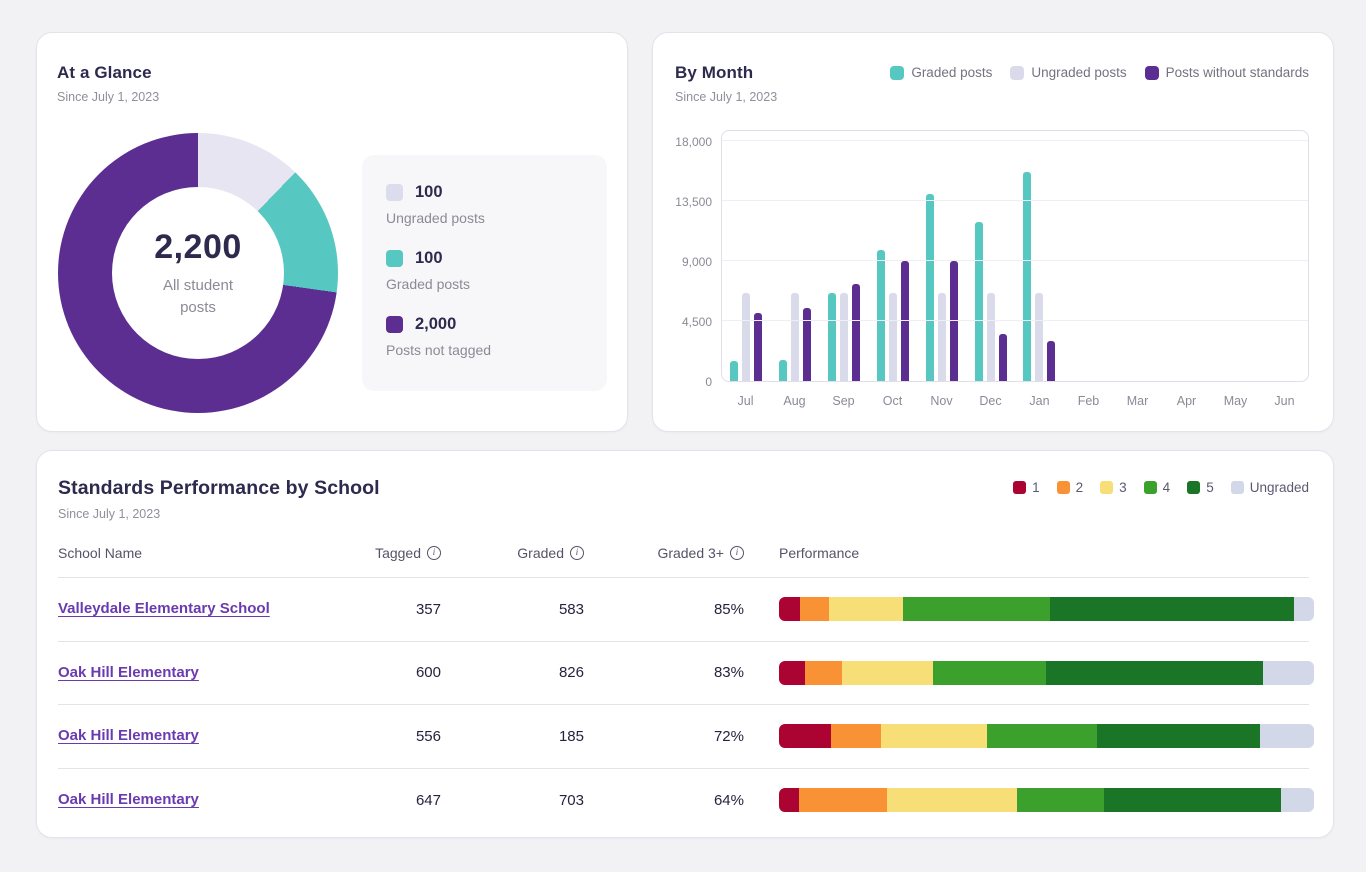 Image resolution: width=1366 pixels, height=872 pixels. What do you see at coordinates (484, 204) in the screenshot?
I see `donut-legend-item: 100 Ungraded posts` at bounding box center [484, 204].